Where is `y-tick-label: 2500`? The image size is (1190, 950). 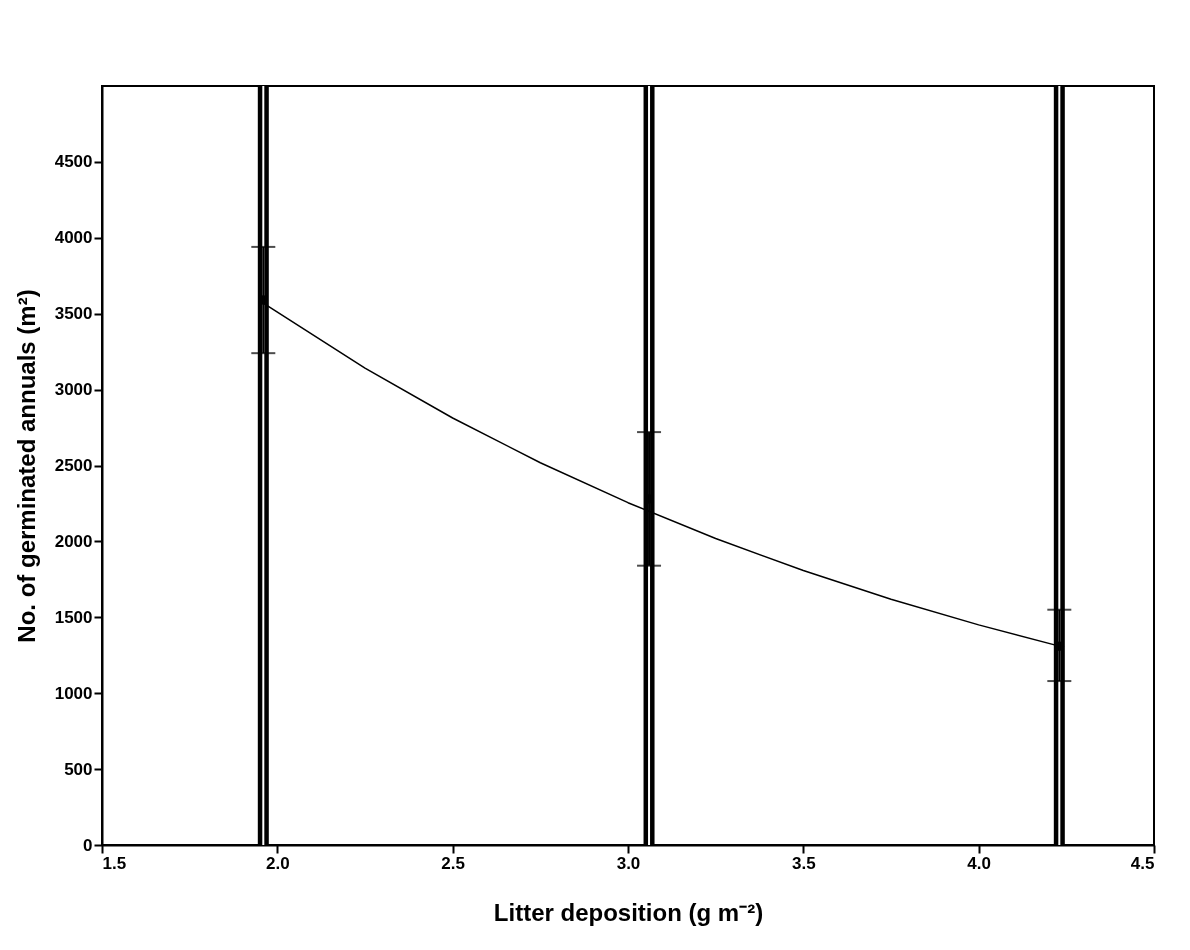
y-tick-label: 2500 is located at coordinates (73, 465).